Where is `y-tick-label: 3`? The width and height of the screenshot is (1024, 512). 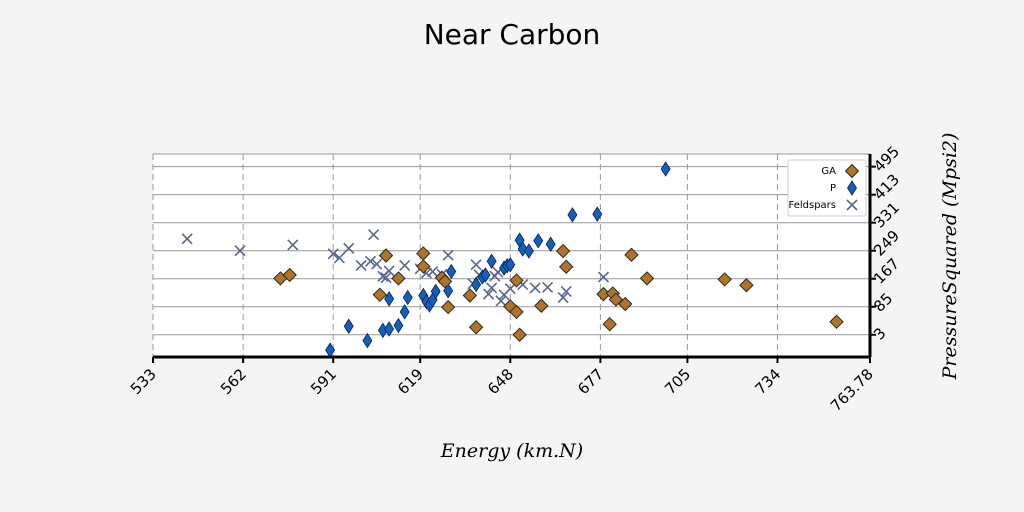 y-tick-label: 3 is located at coordinates (879, 333).